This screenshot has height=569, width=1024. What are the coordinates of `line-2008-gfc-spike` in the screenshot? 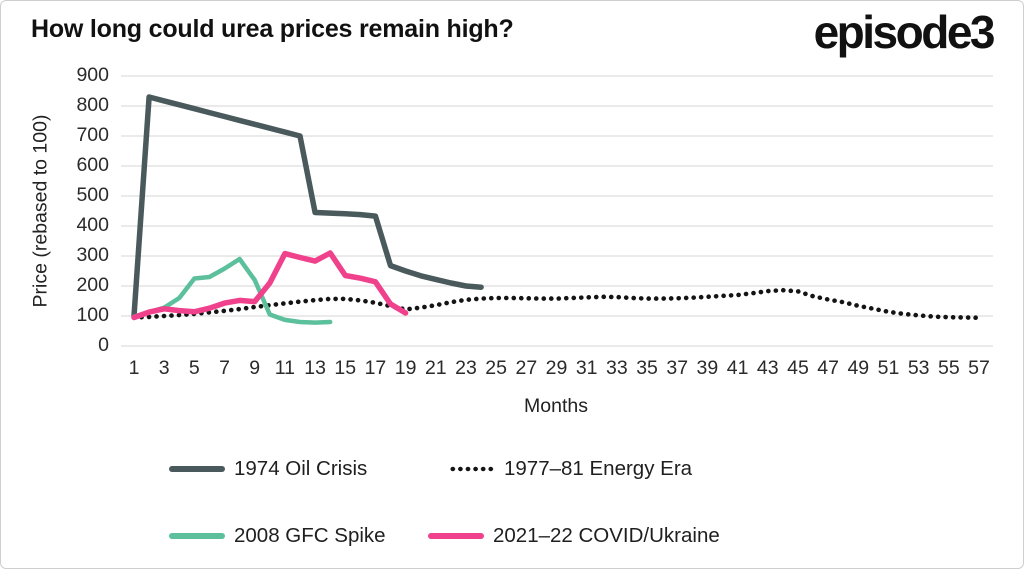 It's located at (232, 290).